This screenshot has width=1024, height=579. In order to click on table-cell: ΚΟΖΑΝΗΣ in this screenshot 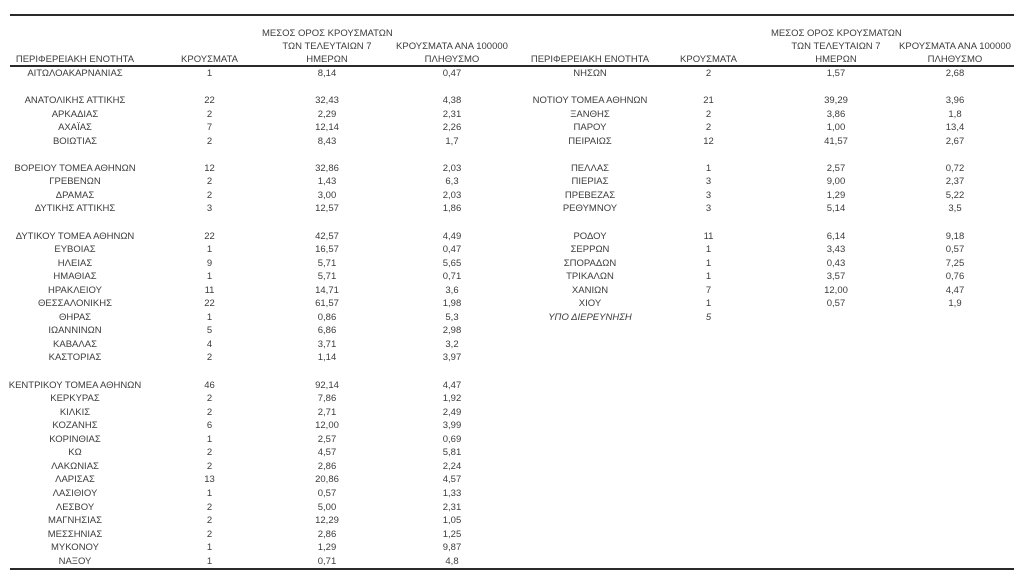, I will do `click(75, 426)`.